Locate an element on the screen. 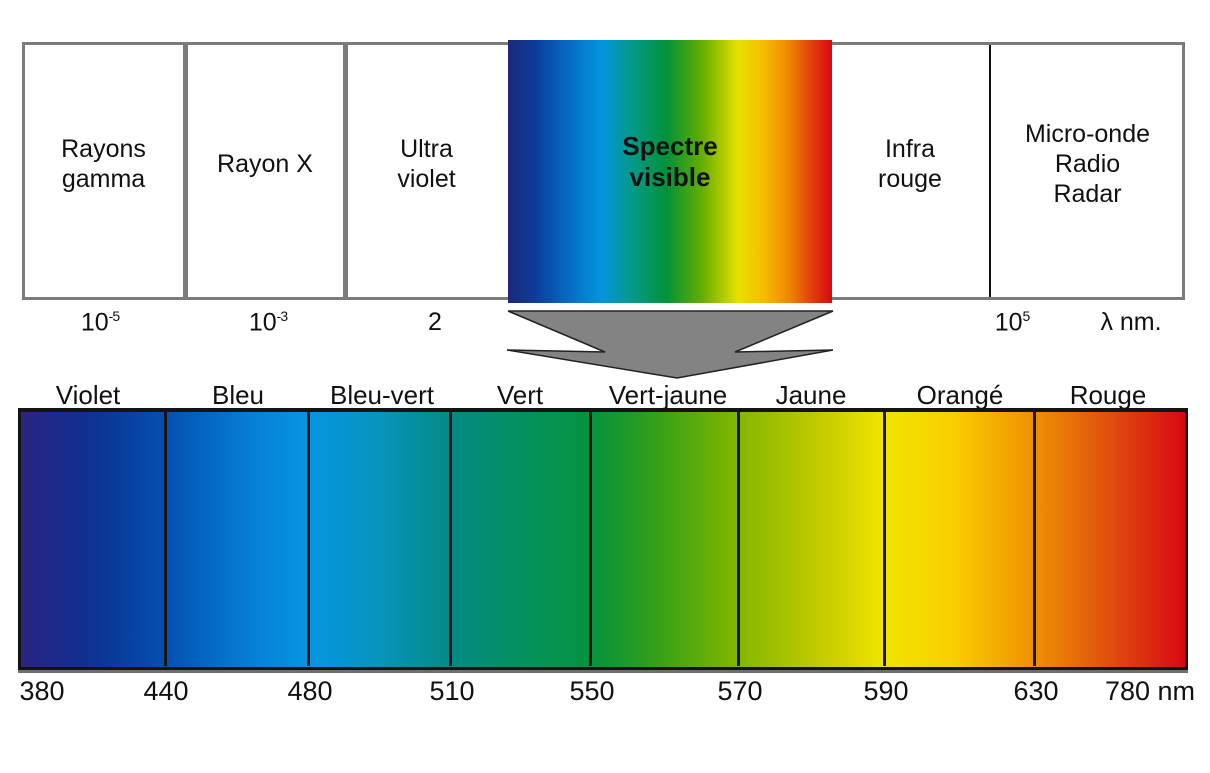  scale-value-x: 10-3 is located at coordinates (268, 322).